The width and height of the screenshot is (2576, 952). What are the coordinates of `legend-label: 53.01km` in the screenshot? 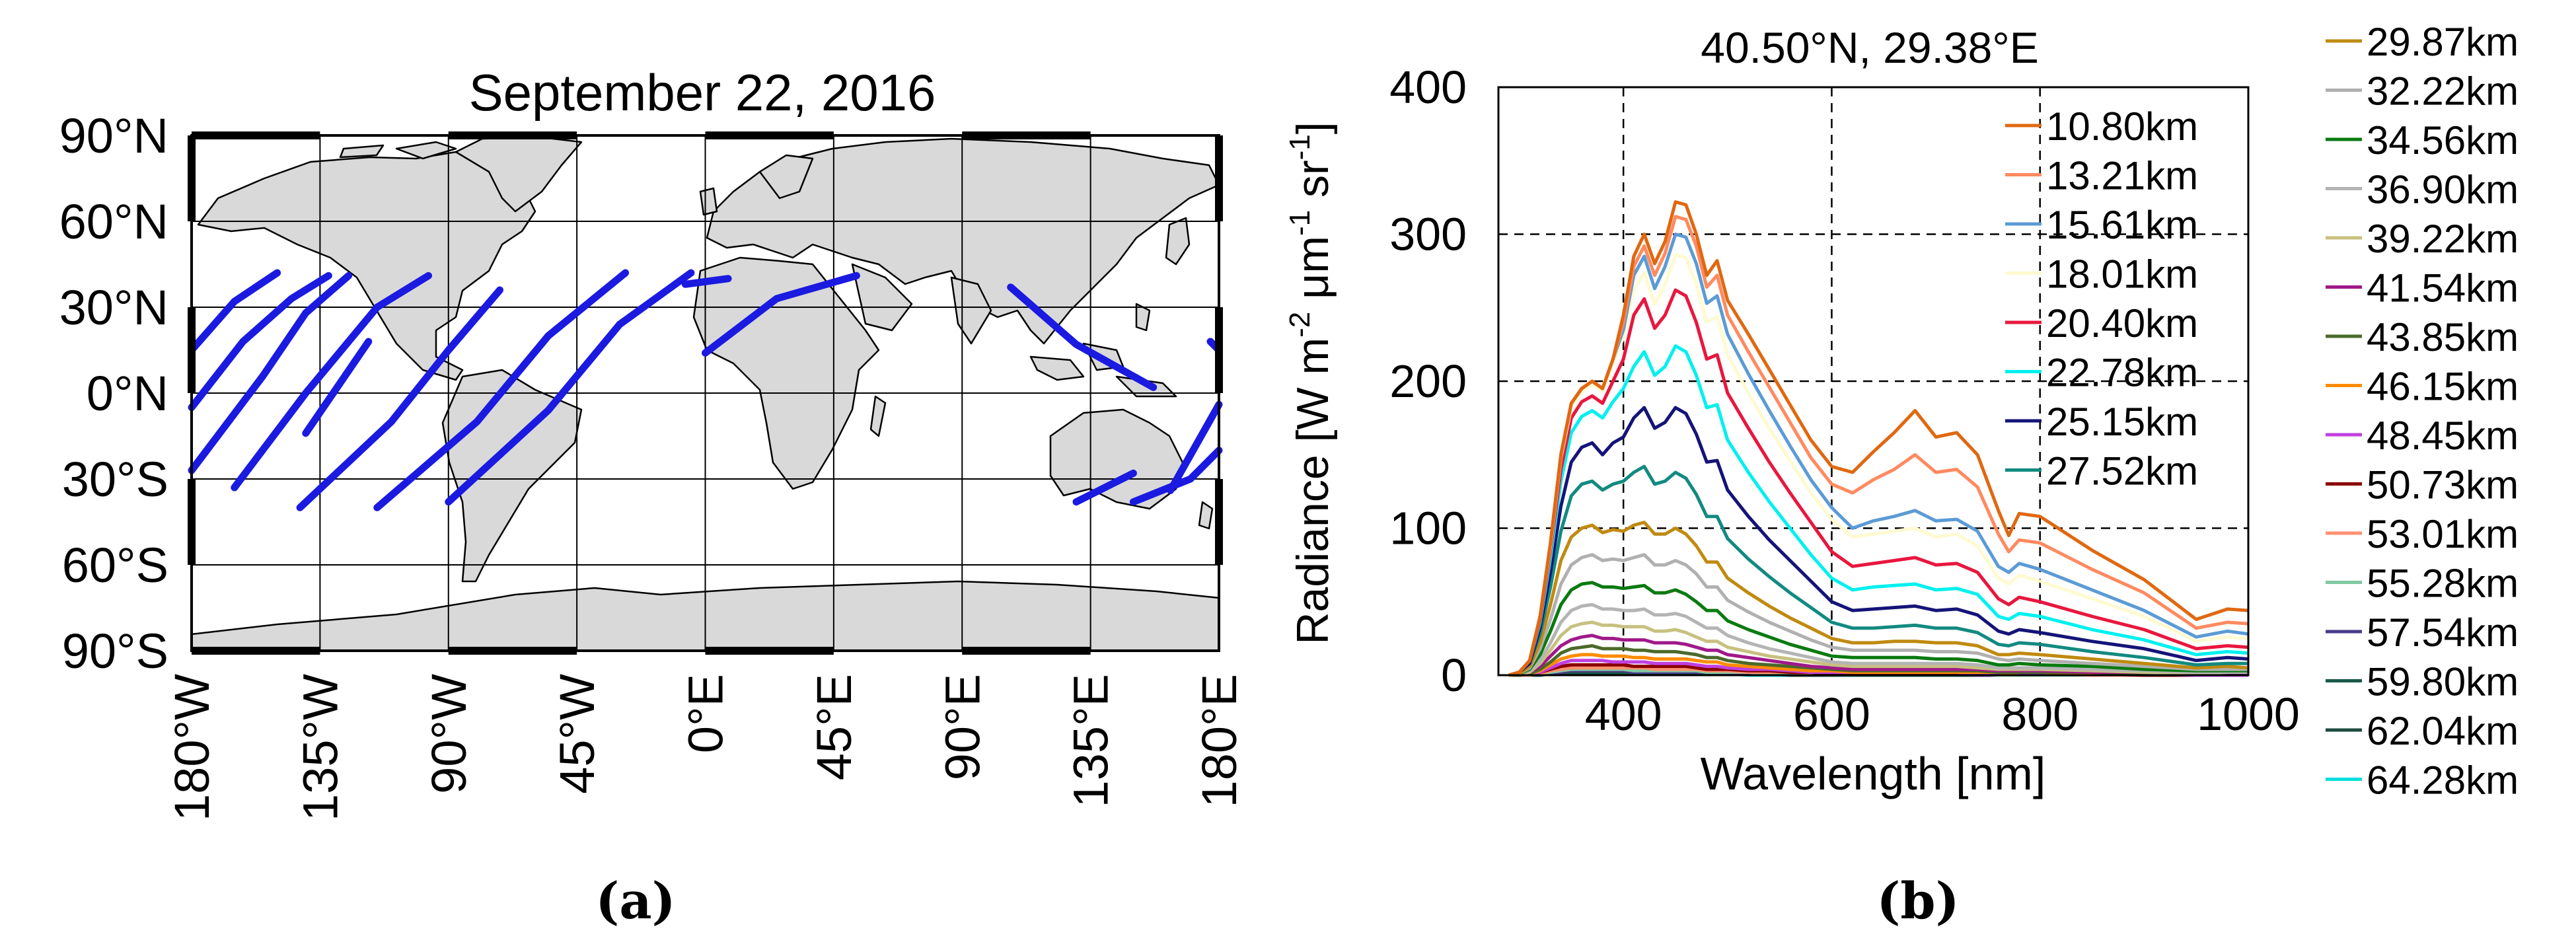 It's located at (2443, 534).